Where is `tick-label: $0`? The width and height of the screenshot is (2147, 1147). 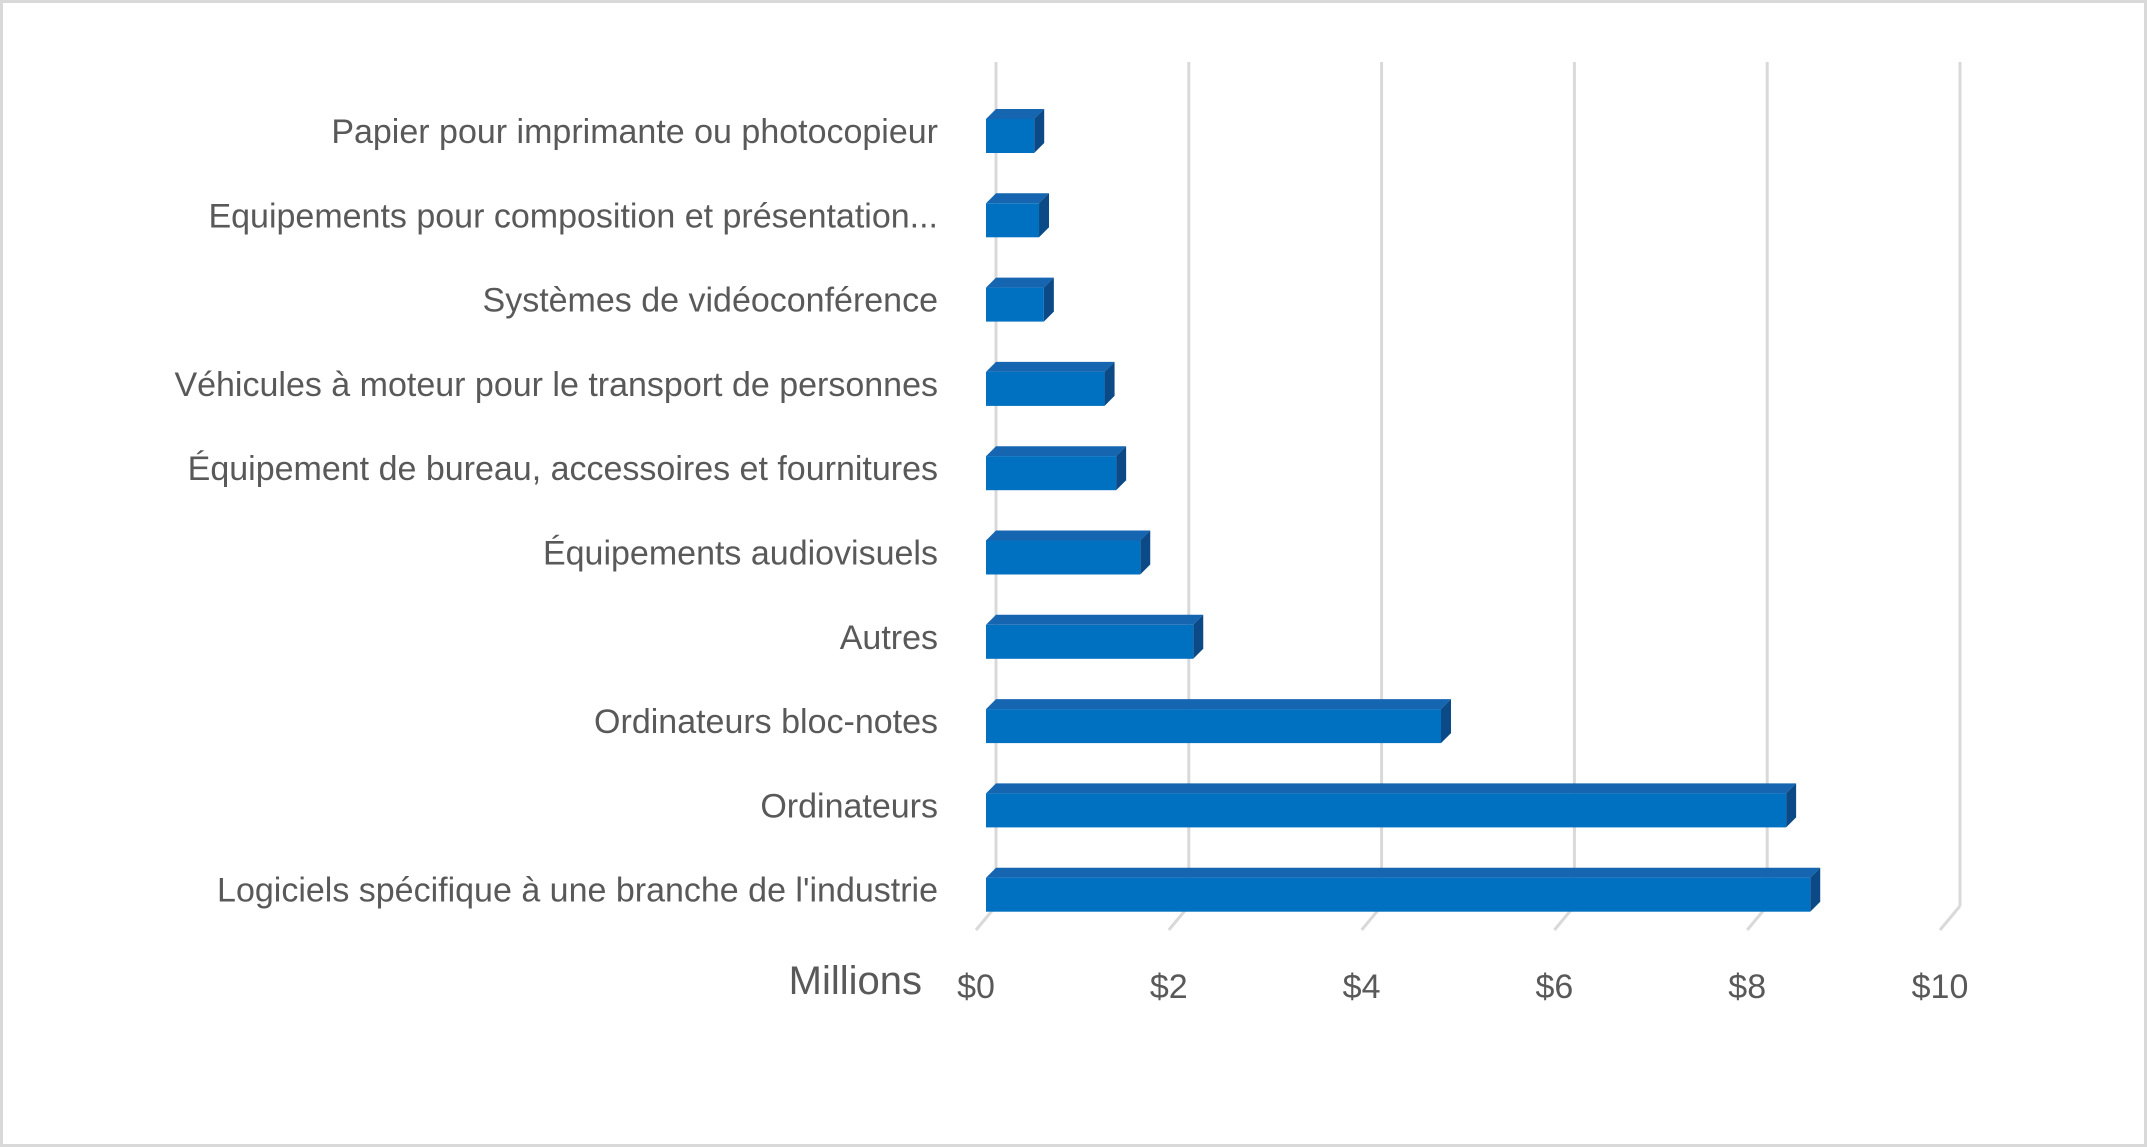
tick-label: $0 is located at coordinates (976, 987).